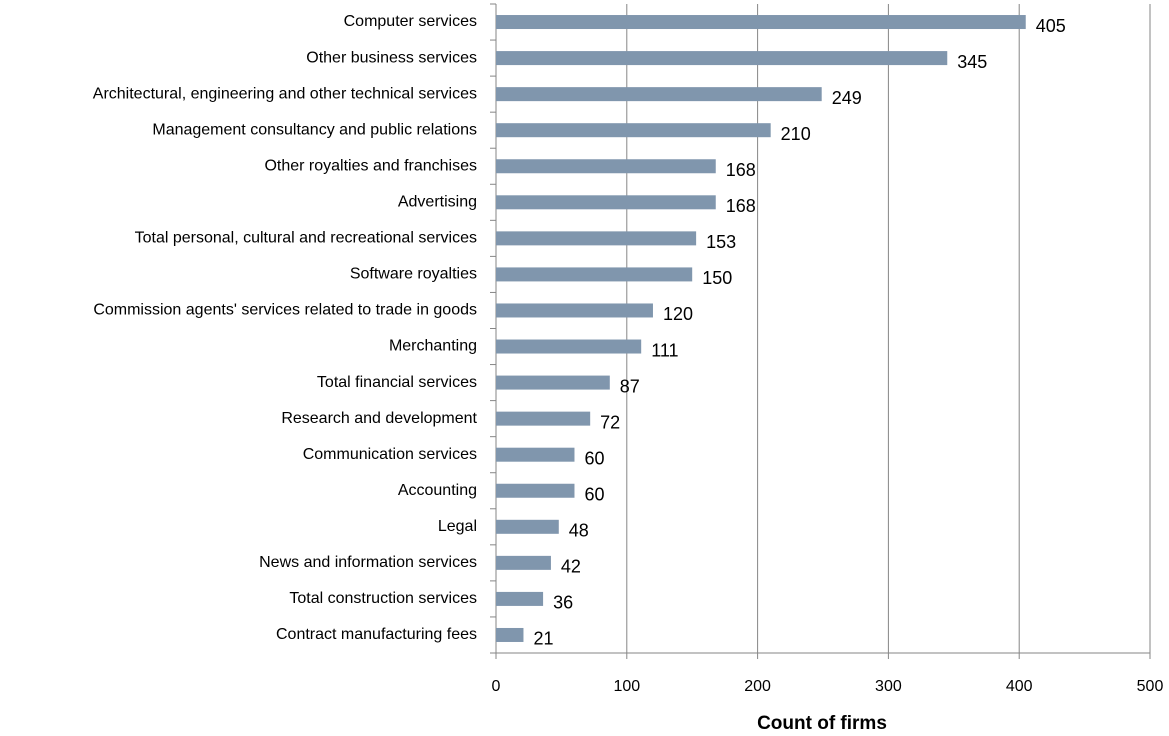  I want to click on y-tick-label: Communication services, so click(390, 454).